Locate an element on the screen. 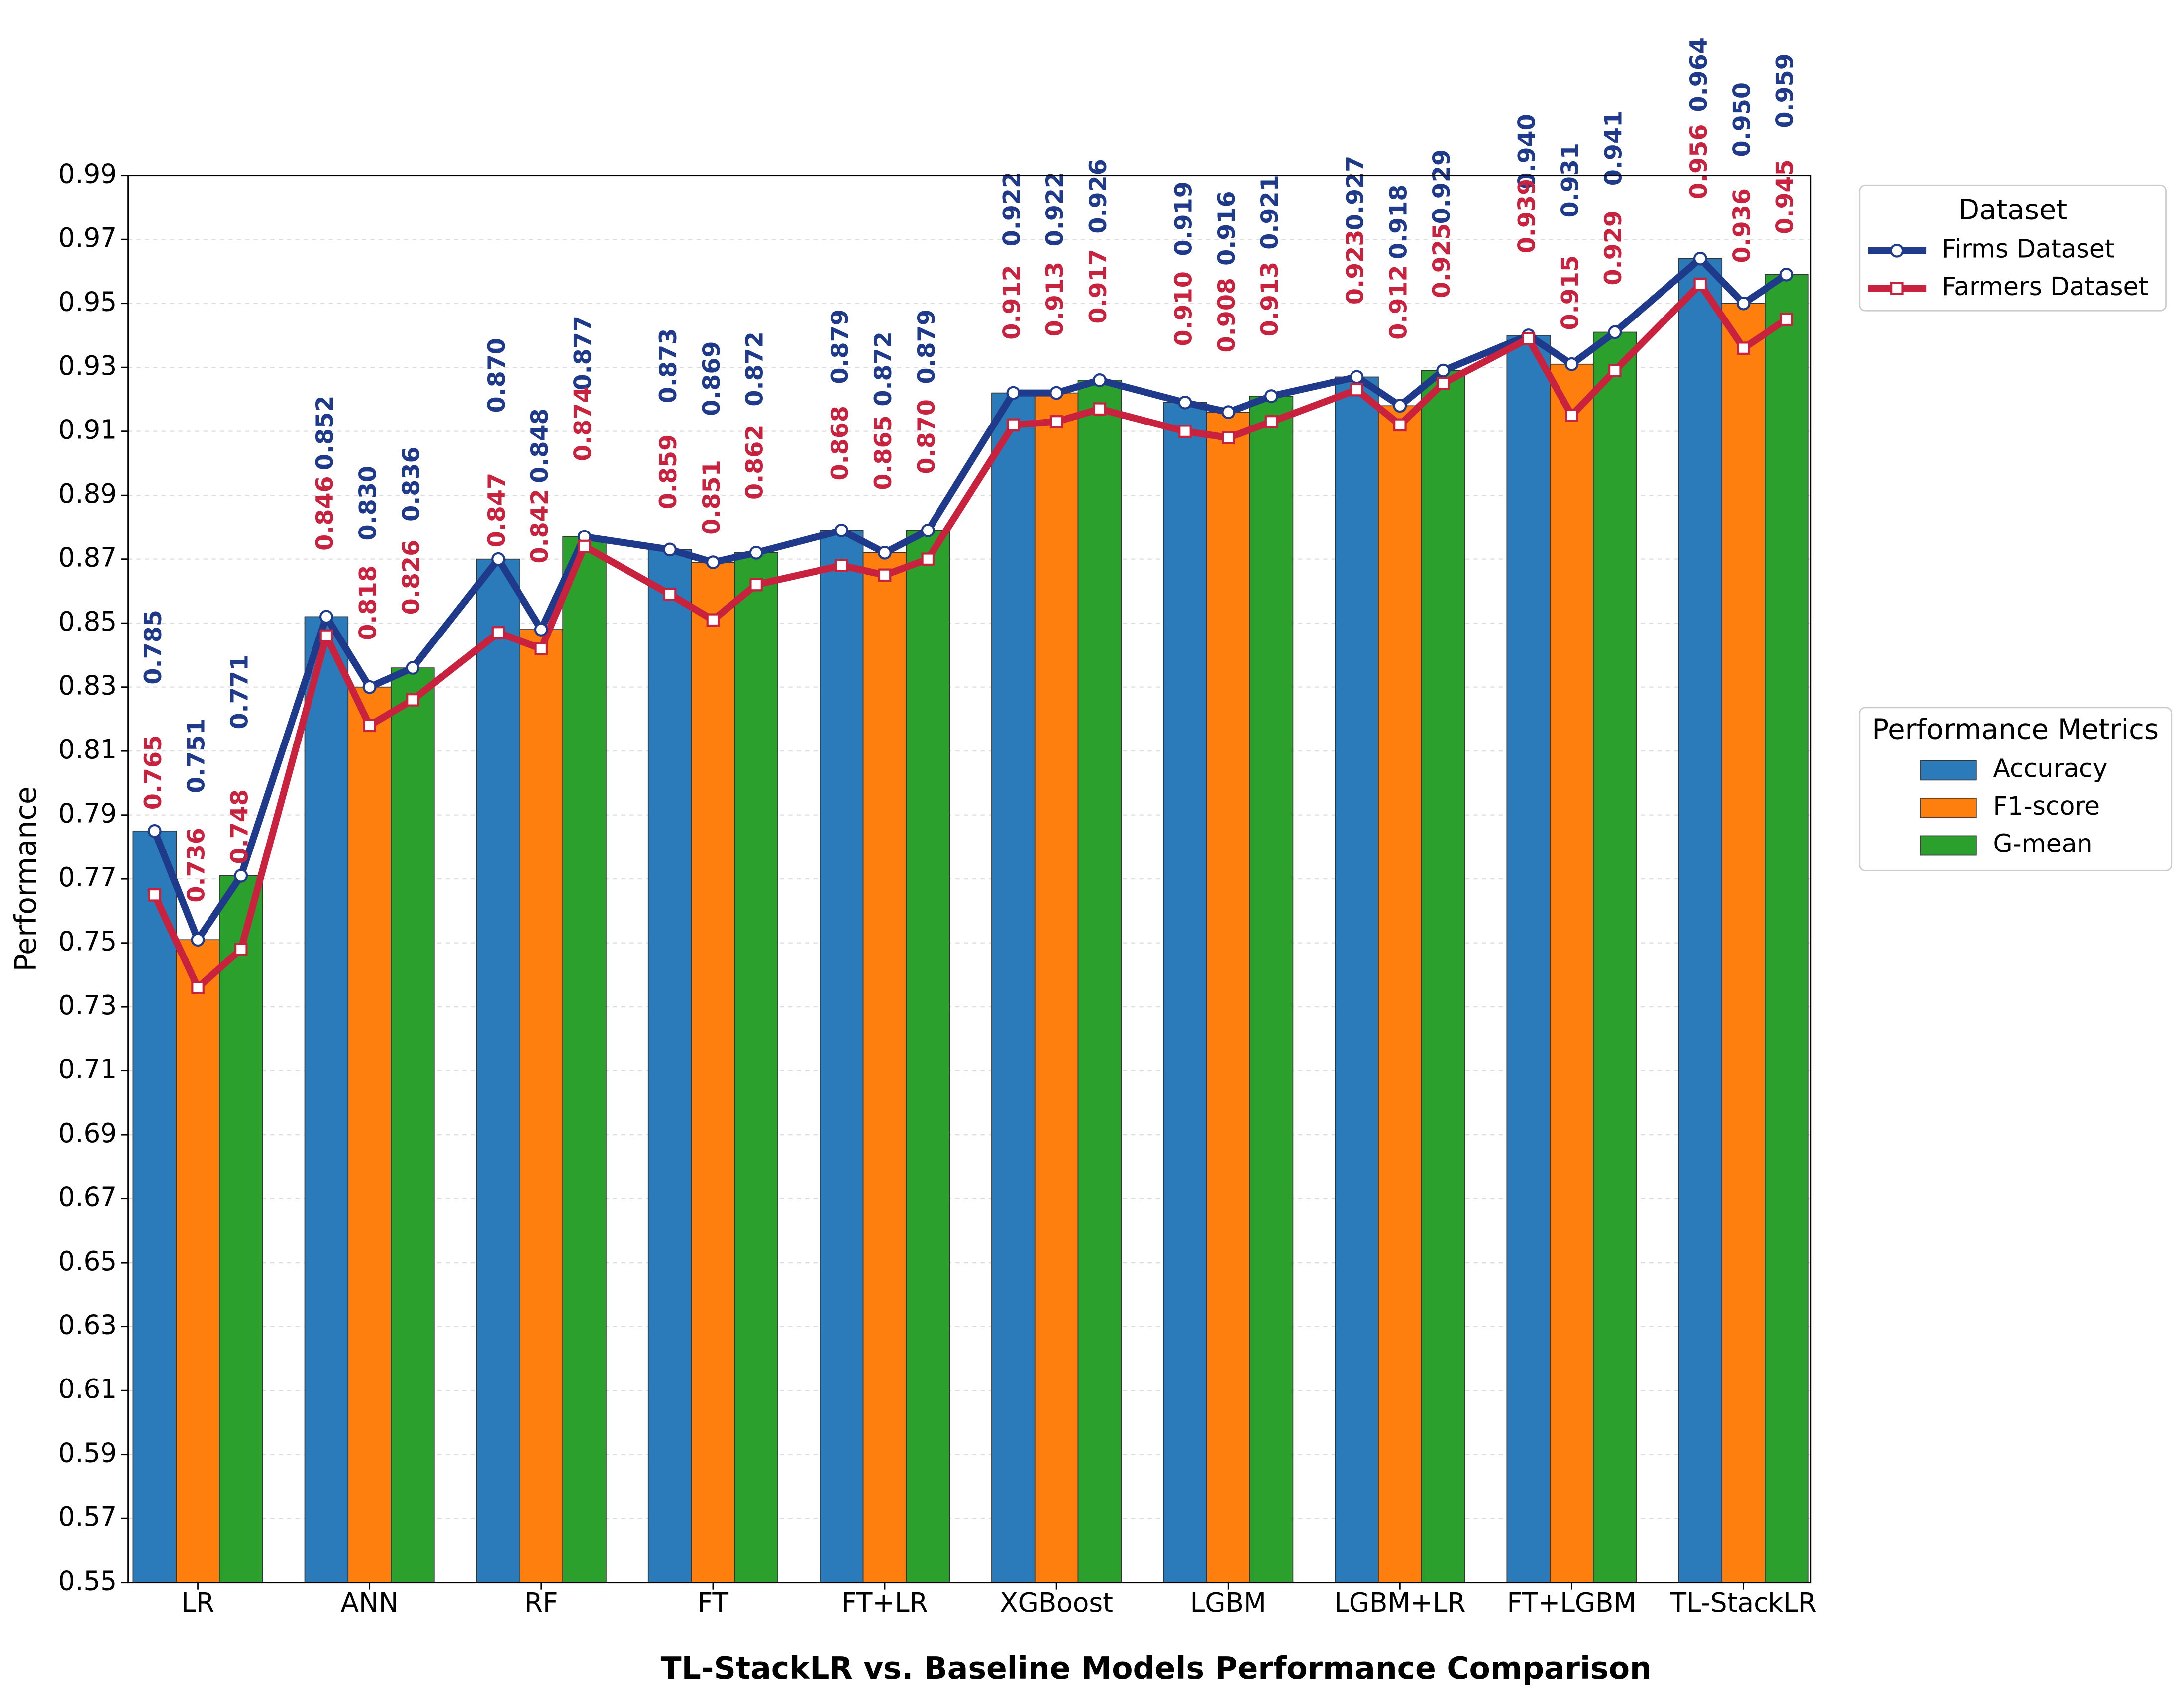 Image resolution: width=2184 pixels, height=1698 pixels. x-tick-label: FT+LR is located at coordinates (884, 1603).